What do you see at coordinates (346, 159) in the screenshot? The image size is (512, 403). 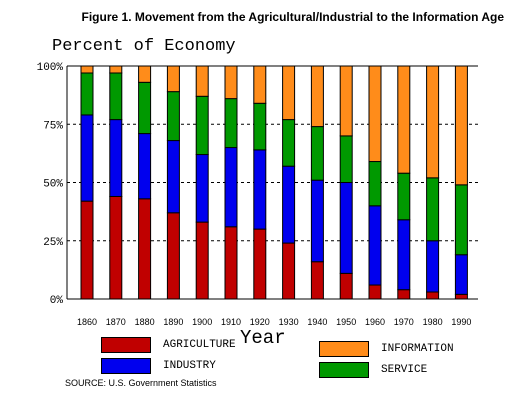 I see `bar-service-1950` at bounding box center [346, 159].